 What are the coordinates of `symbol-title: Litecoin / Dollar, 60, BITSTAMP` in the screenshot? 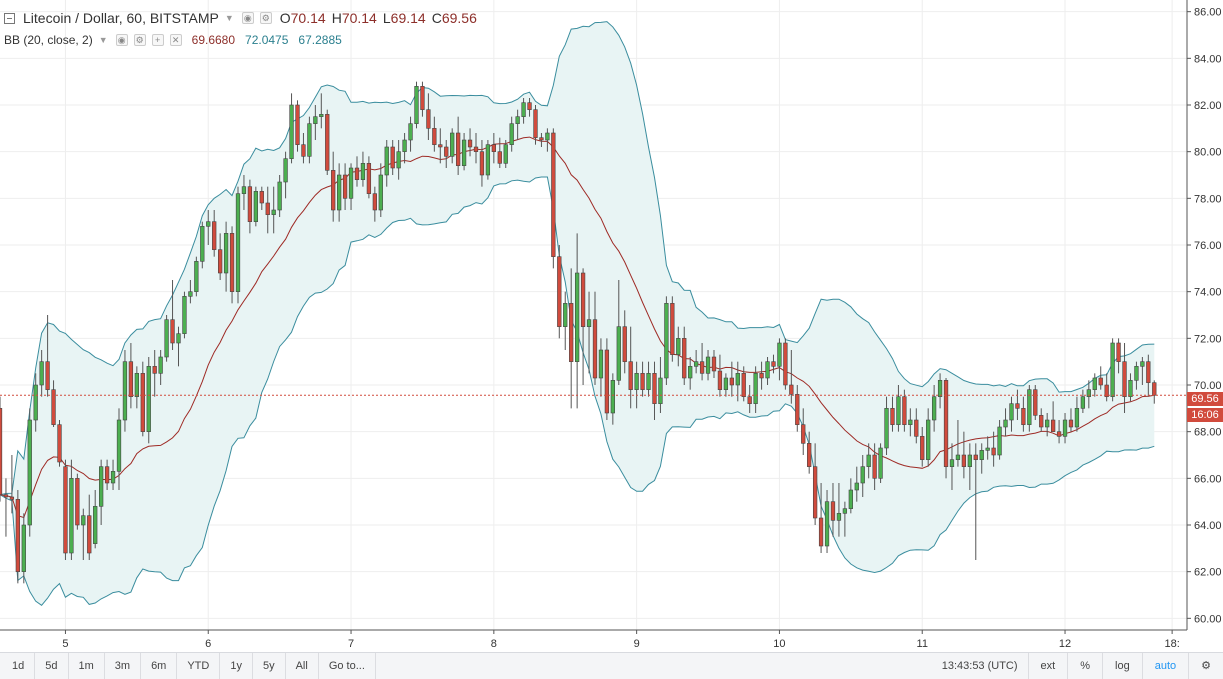 It's located at (121, 18).